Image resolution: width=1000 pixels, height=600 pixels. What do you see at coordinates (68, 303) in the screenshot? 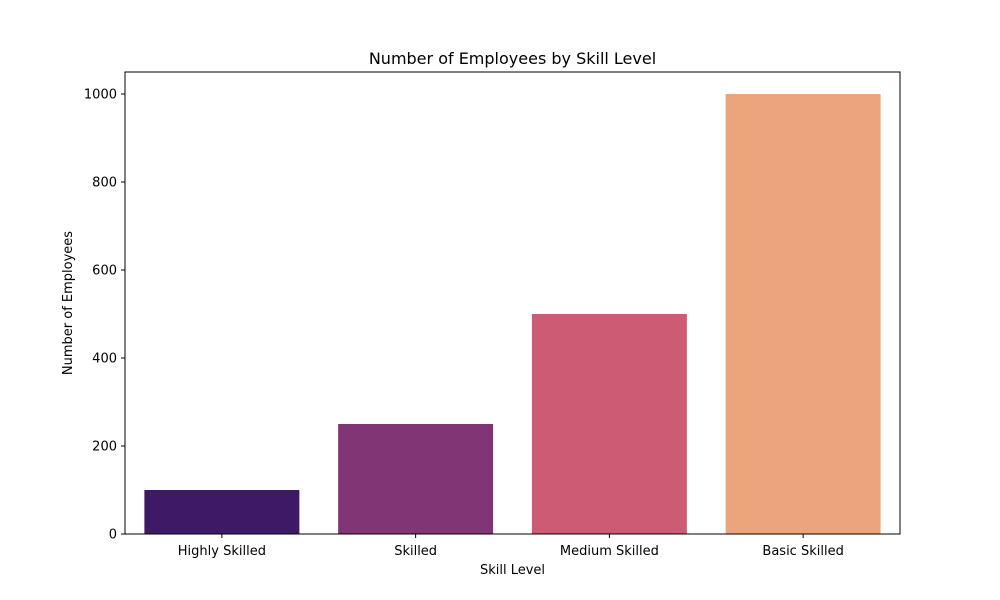
I see `y-axis-title: Number of Employees` at bounding box center [68, 303].